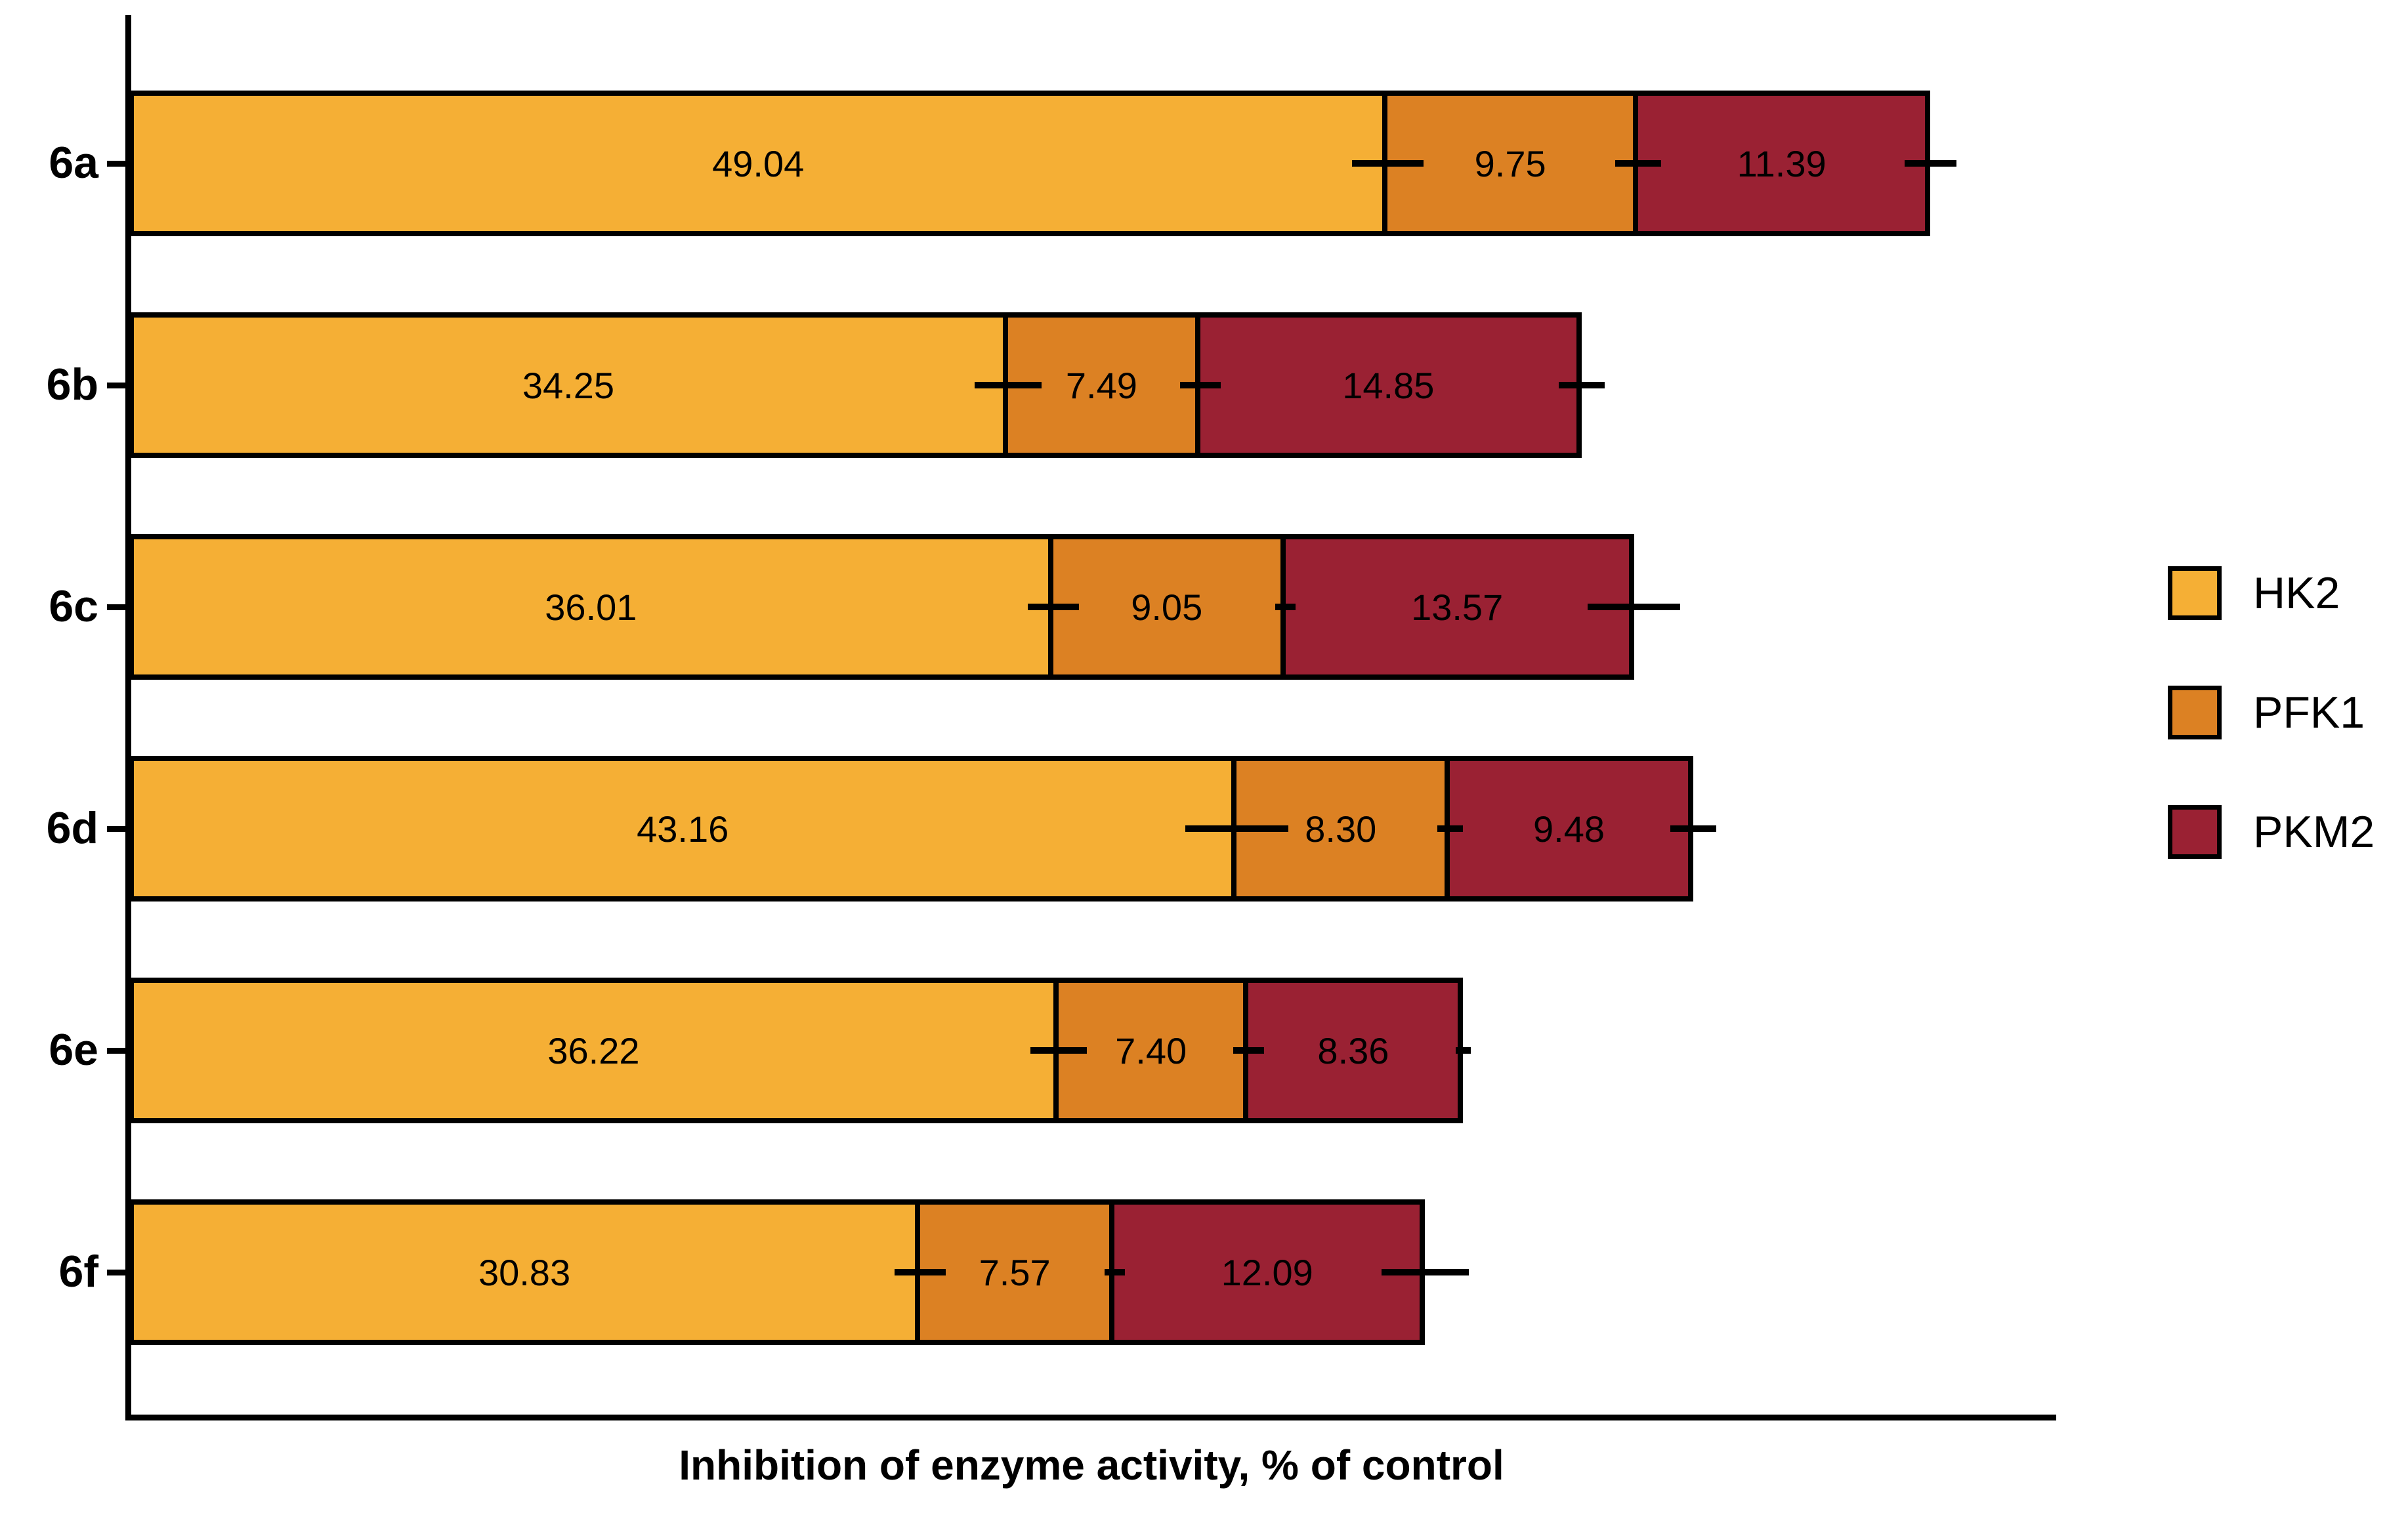  Describe the element at coordinates (1236, 828) in the screenshot. I see `error-bar-6d-HK2` at that location.